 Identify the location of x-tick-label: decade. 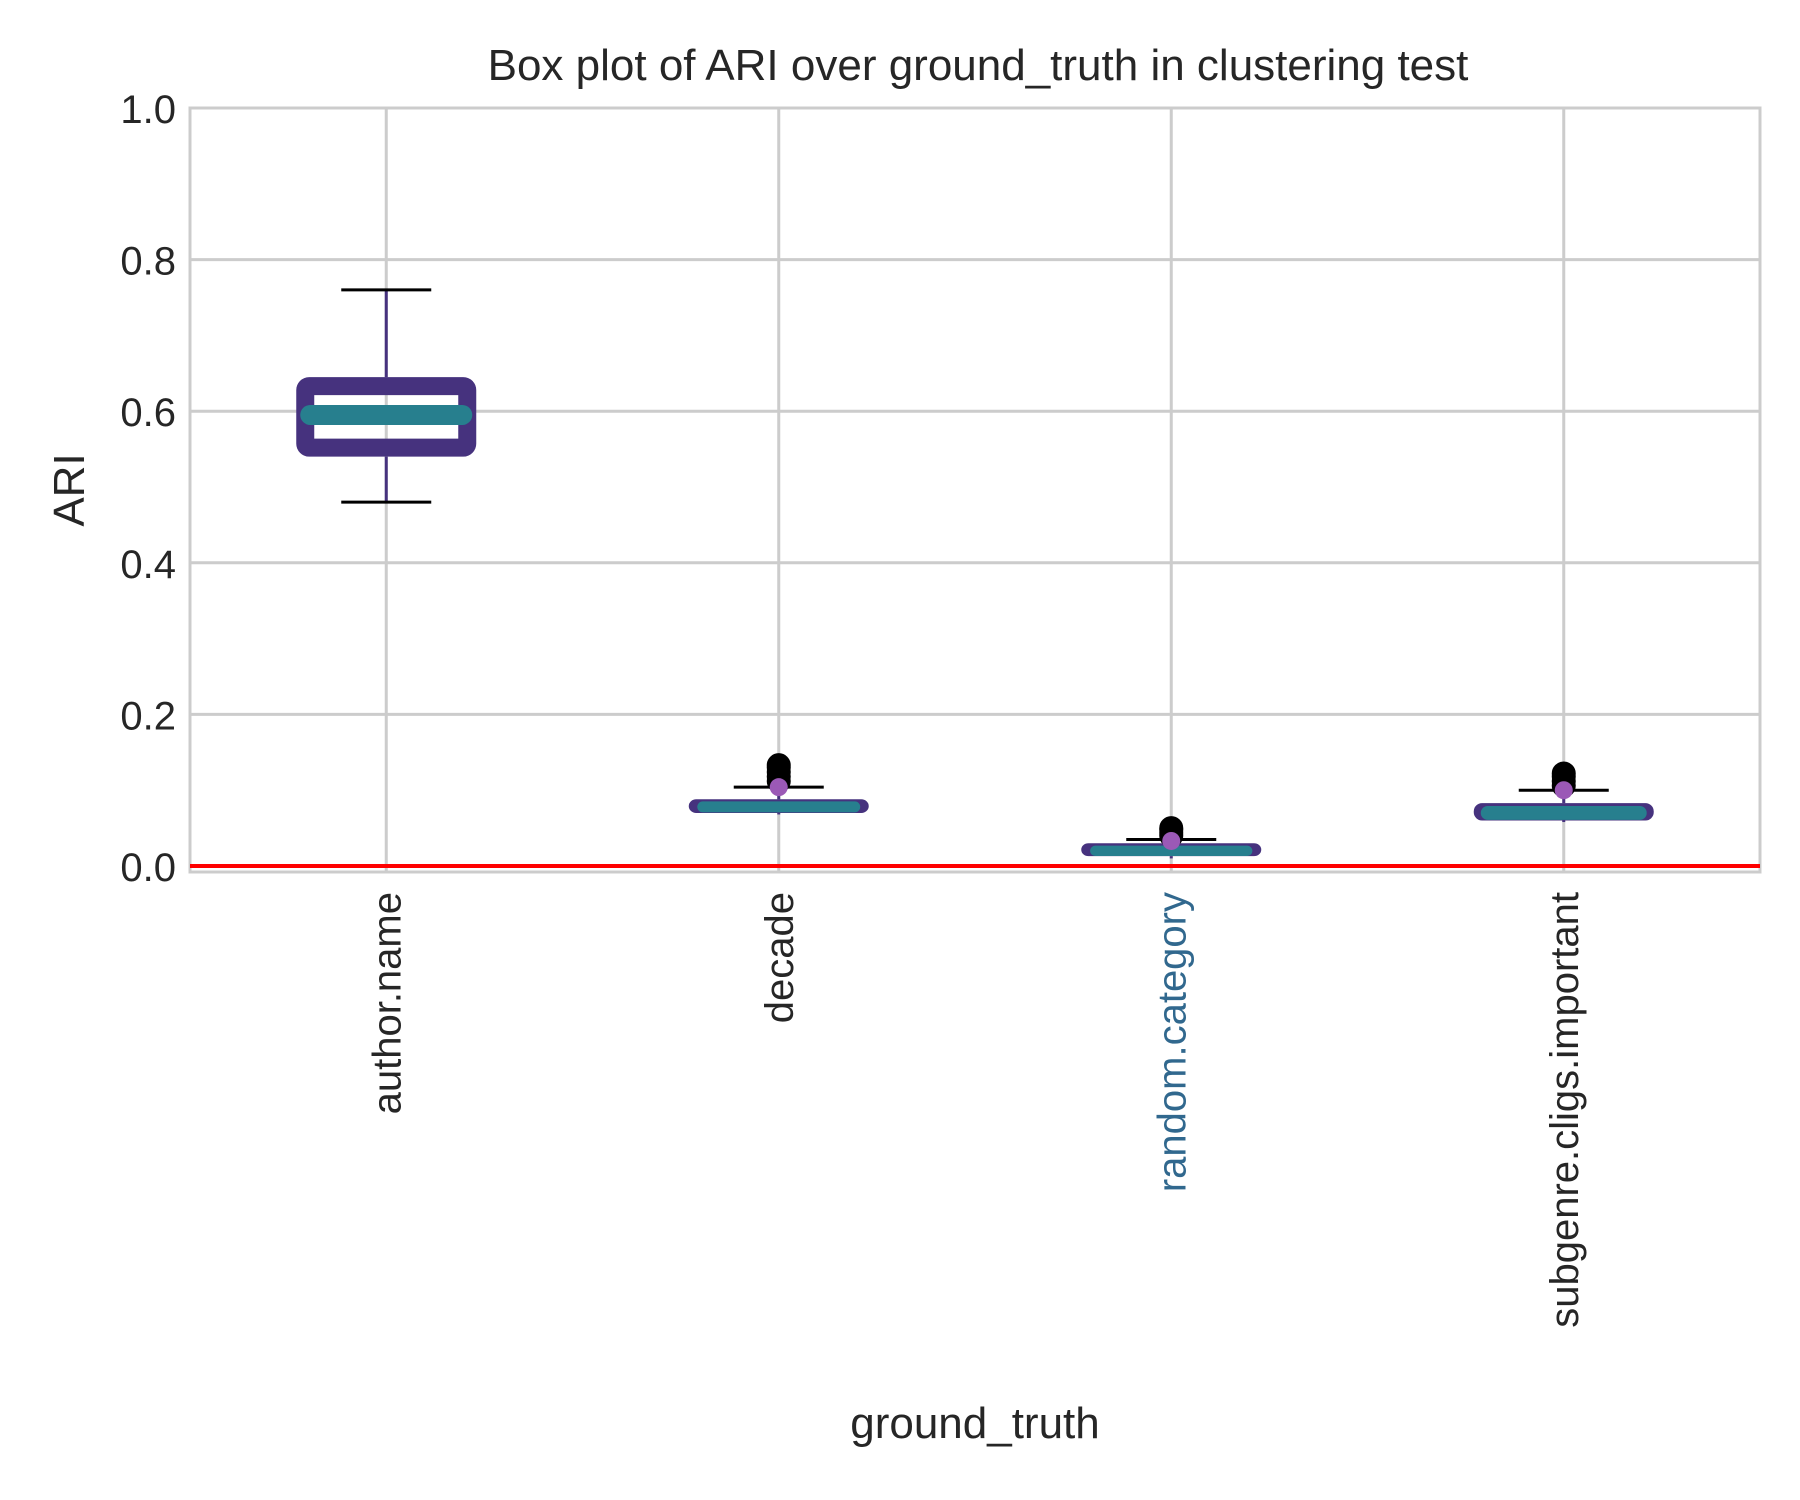
(780, 957).